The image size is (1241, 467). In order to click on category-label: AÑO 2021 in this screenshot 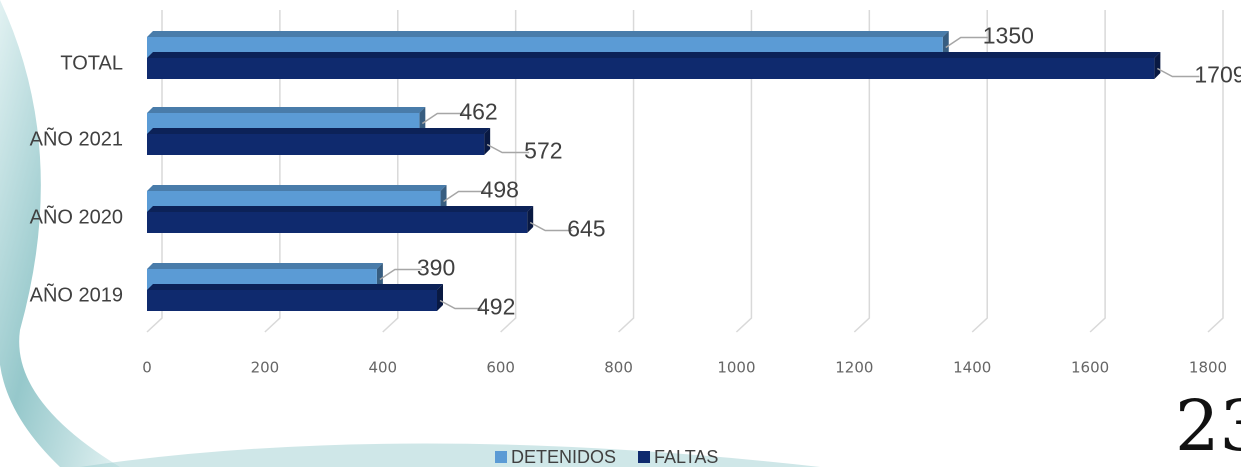, I will do `click(76, 138)`.